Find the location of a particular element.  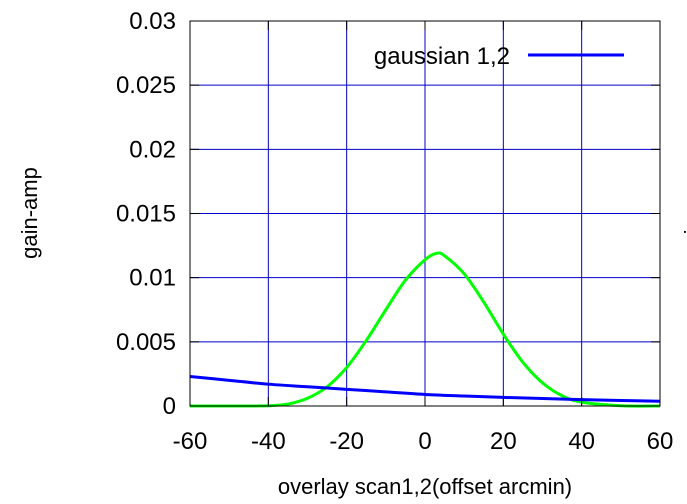

x-tick-labels: -60 -40 -20 0 20 40 60 is located at coordinates (423, 441).